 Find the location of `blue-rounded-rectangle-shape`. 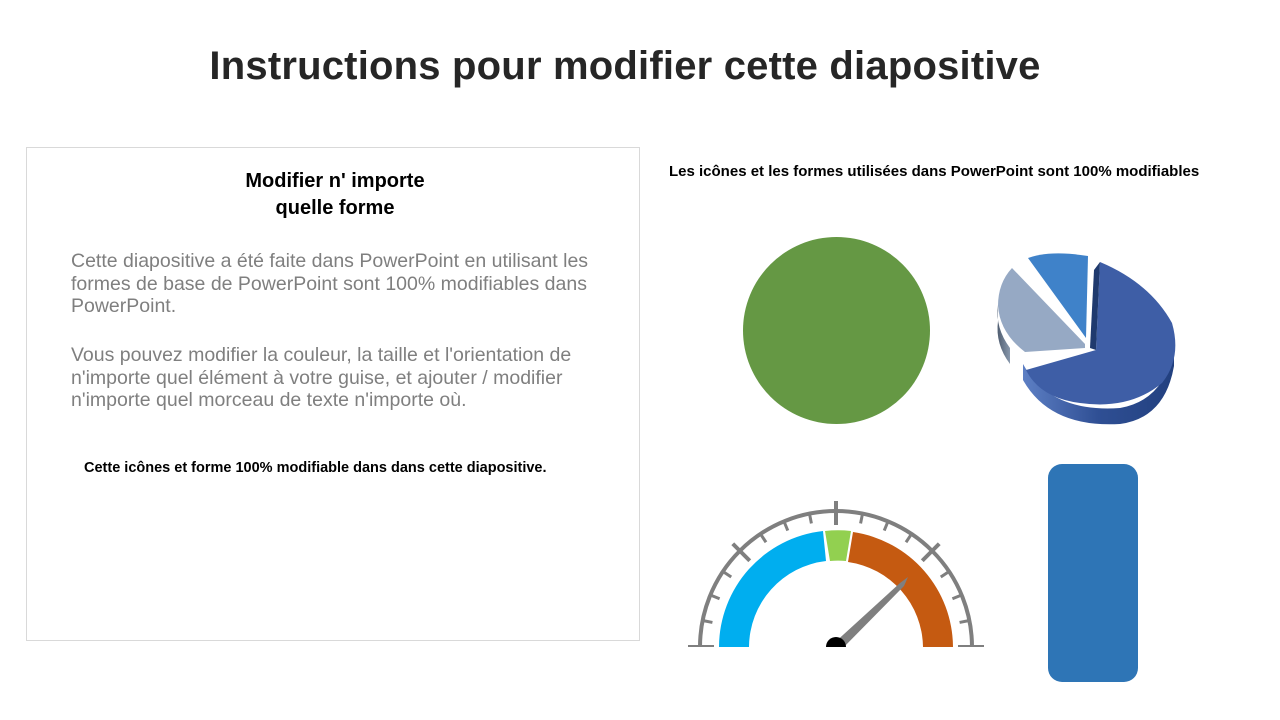

blue-rounded-rectangle-shape is located at coordinates (1093, 573).